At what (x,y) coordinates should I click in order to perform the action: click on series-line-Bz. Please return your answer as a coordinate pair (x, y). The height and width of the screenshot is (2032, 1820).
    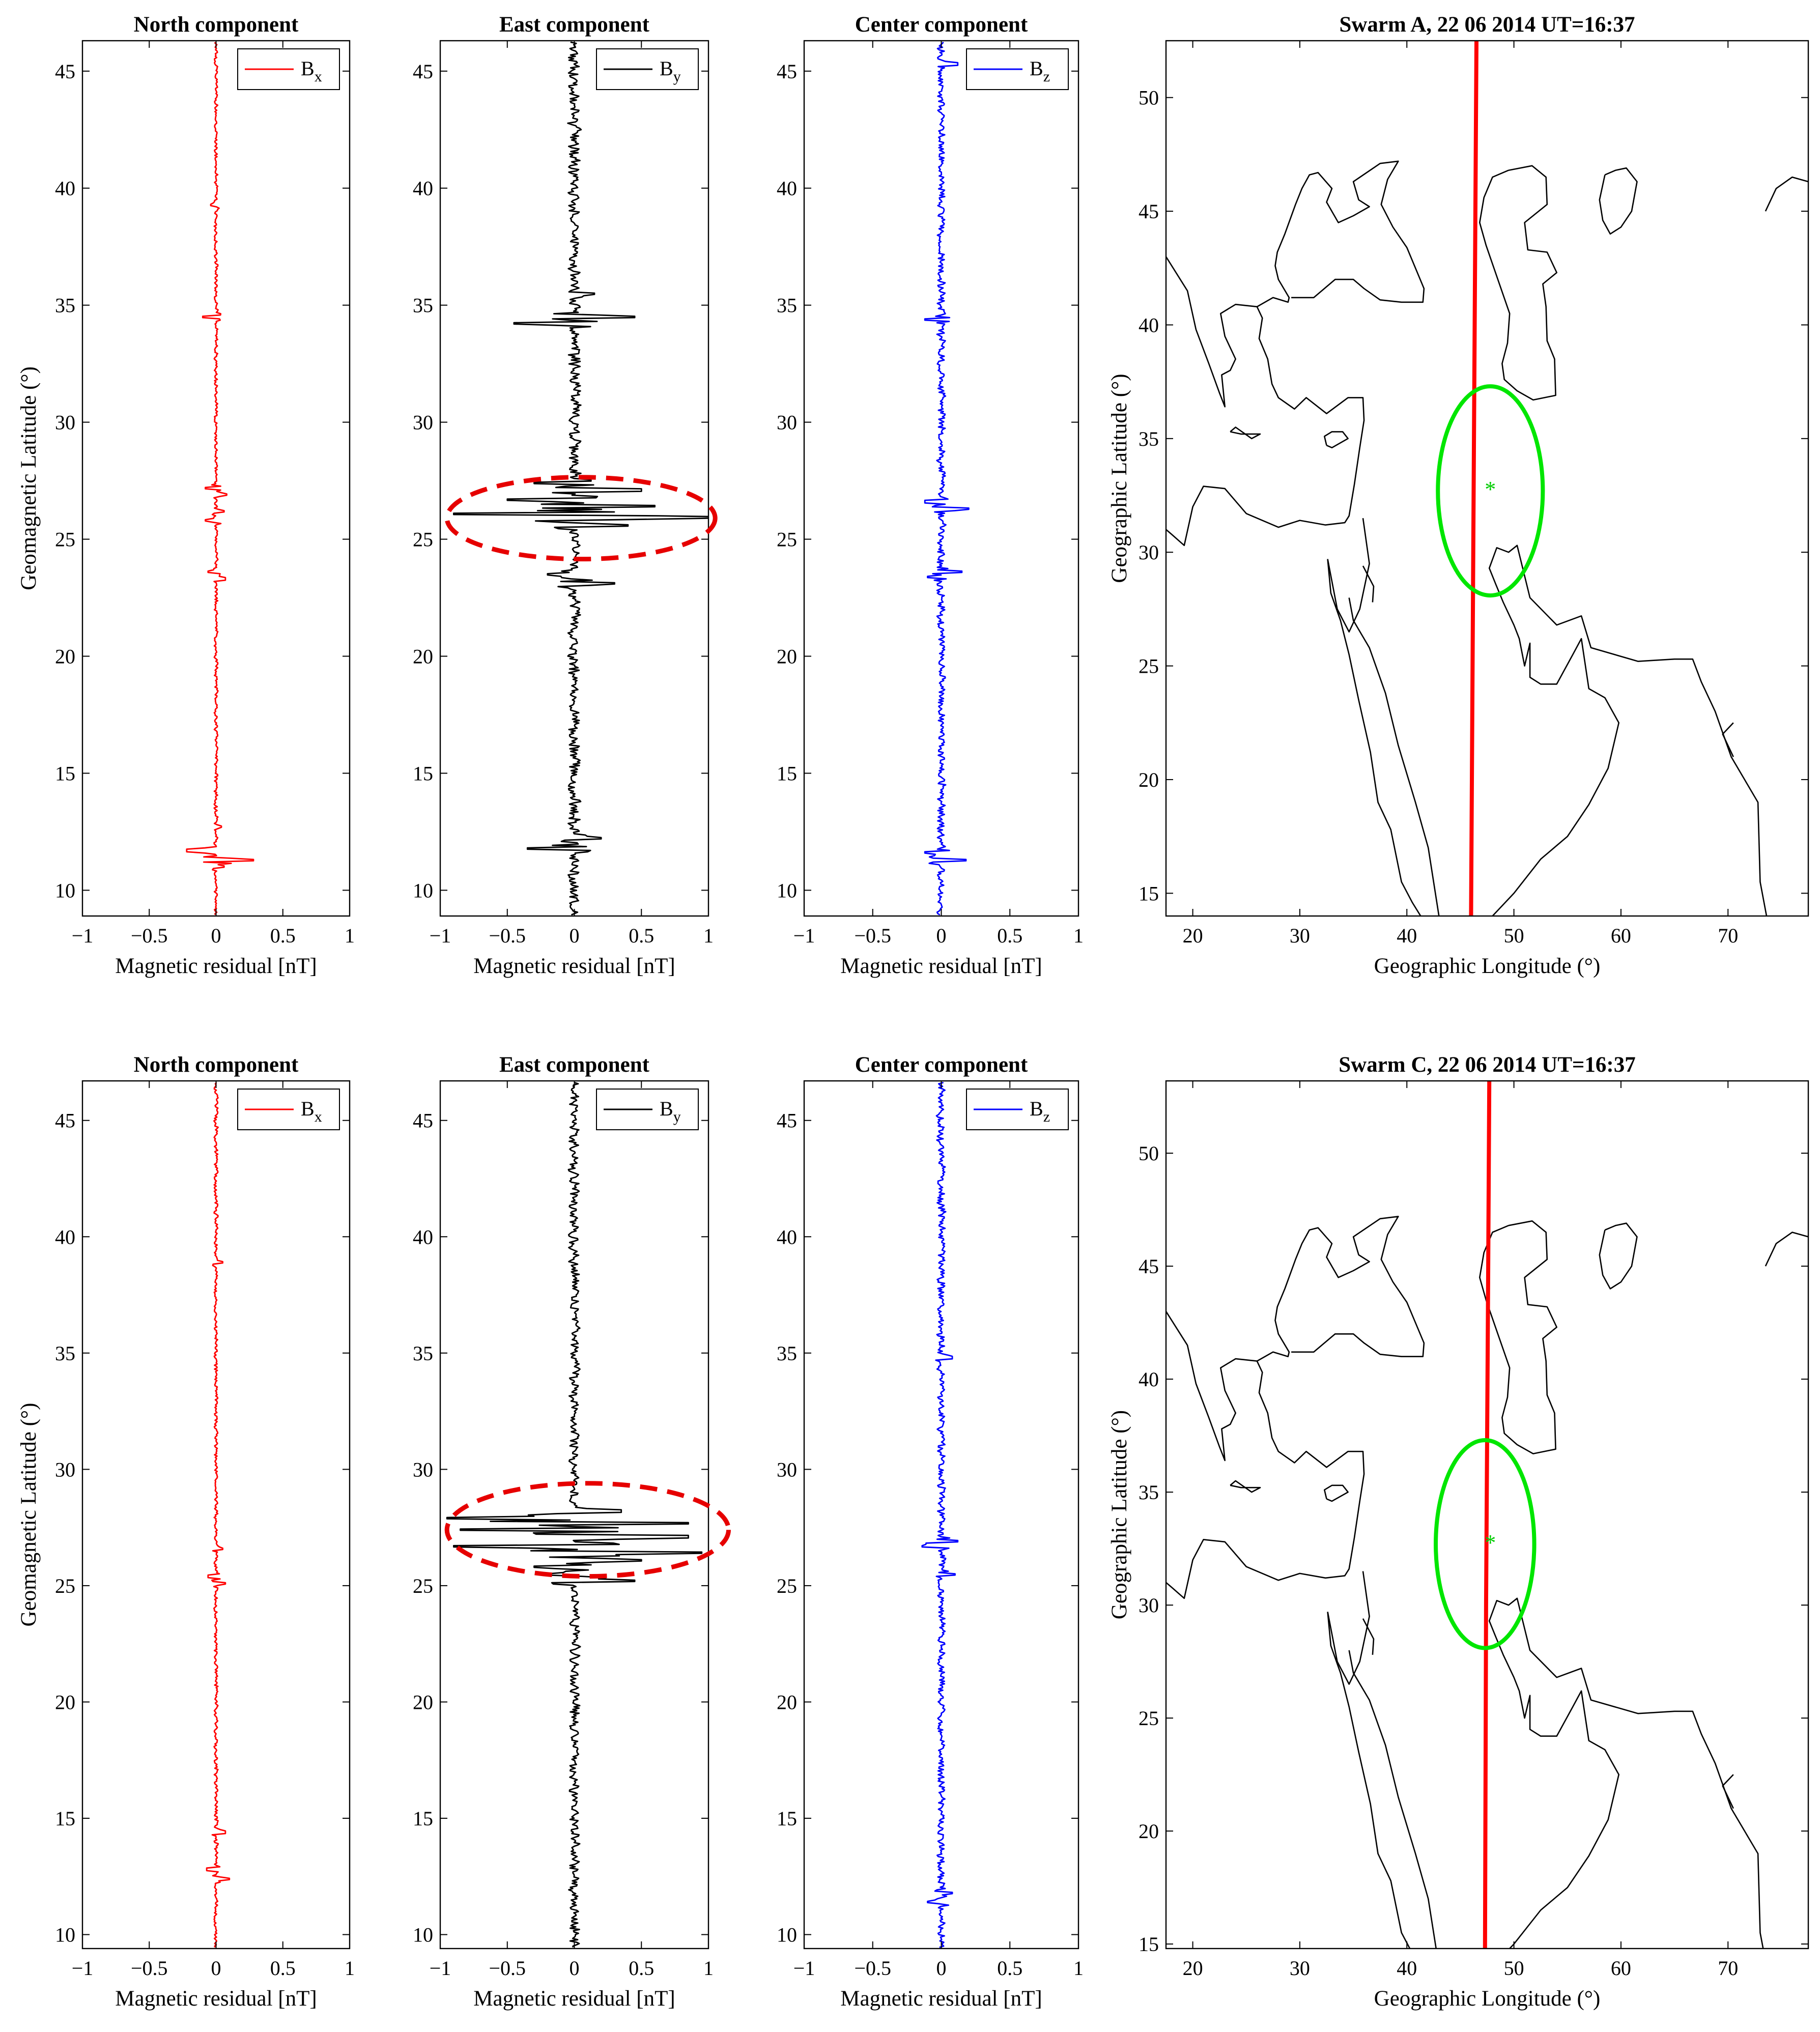
    Looking at the image, I should click on (940, 1515).